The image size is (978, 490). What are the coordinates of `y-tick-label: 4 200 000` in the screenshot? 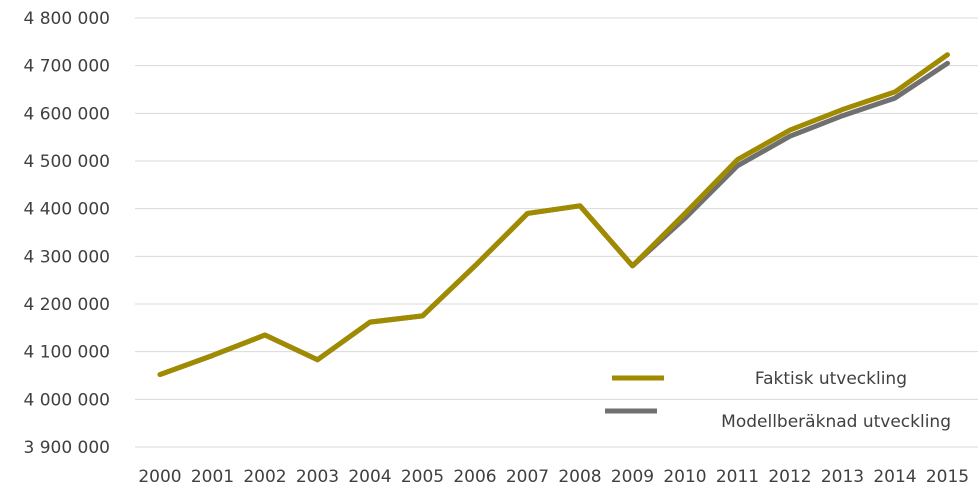 It's located at (66, 305).